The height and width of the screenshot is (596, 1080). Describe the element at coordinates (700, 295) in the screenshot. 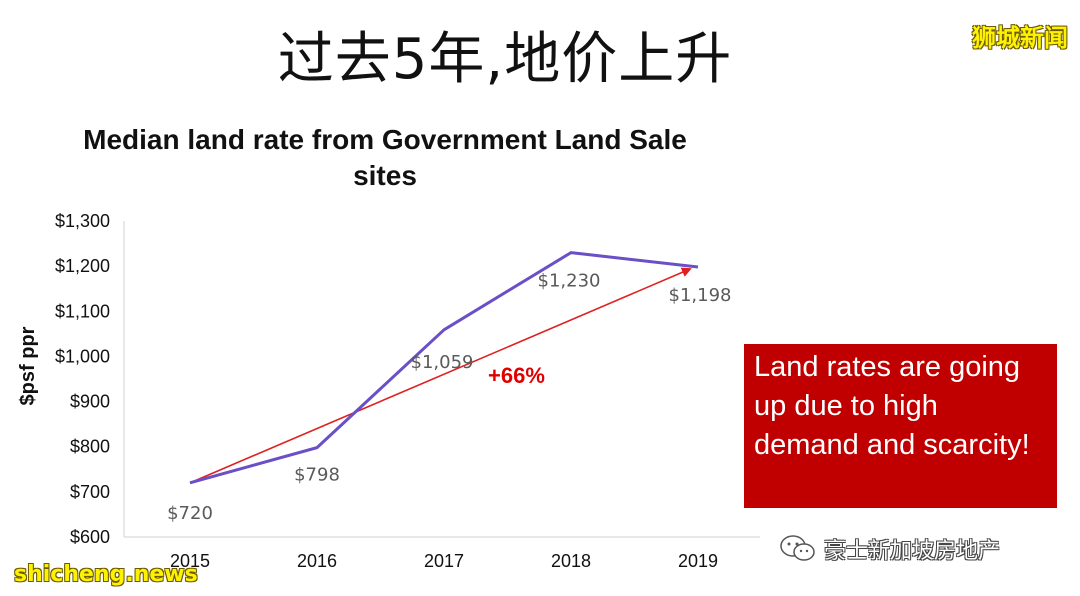

I see `data-label: $1,198` at that location.